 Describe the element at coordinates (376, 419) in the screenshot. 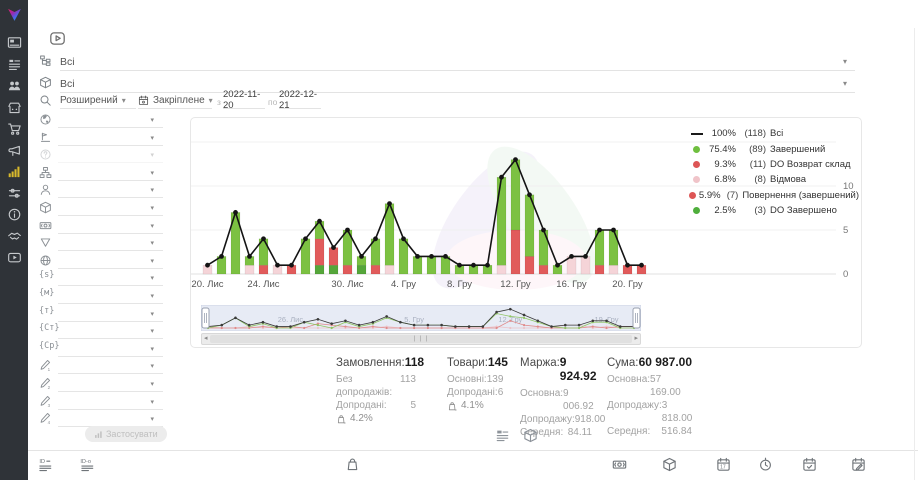

I see `stat-upsell-percent: x 4.2%` at that location.